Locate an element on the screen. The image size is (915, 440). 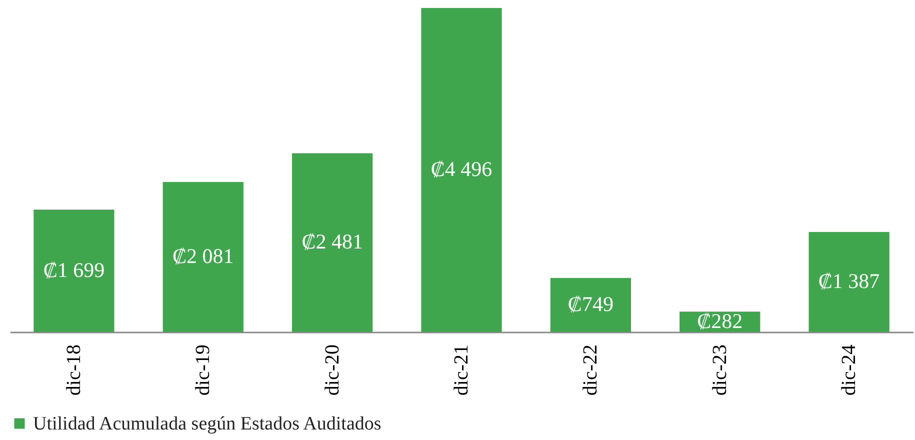
legend-label: Utilidad Acumulada según Estados Auditados is located at coordinates (207, 424).